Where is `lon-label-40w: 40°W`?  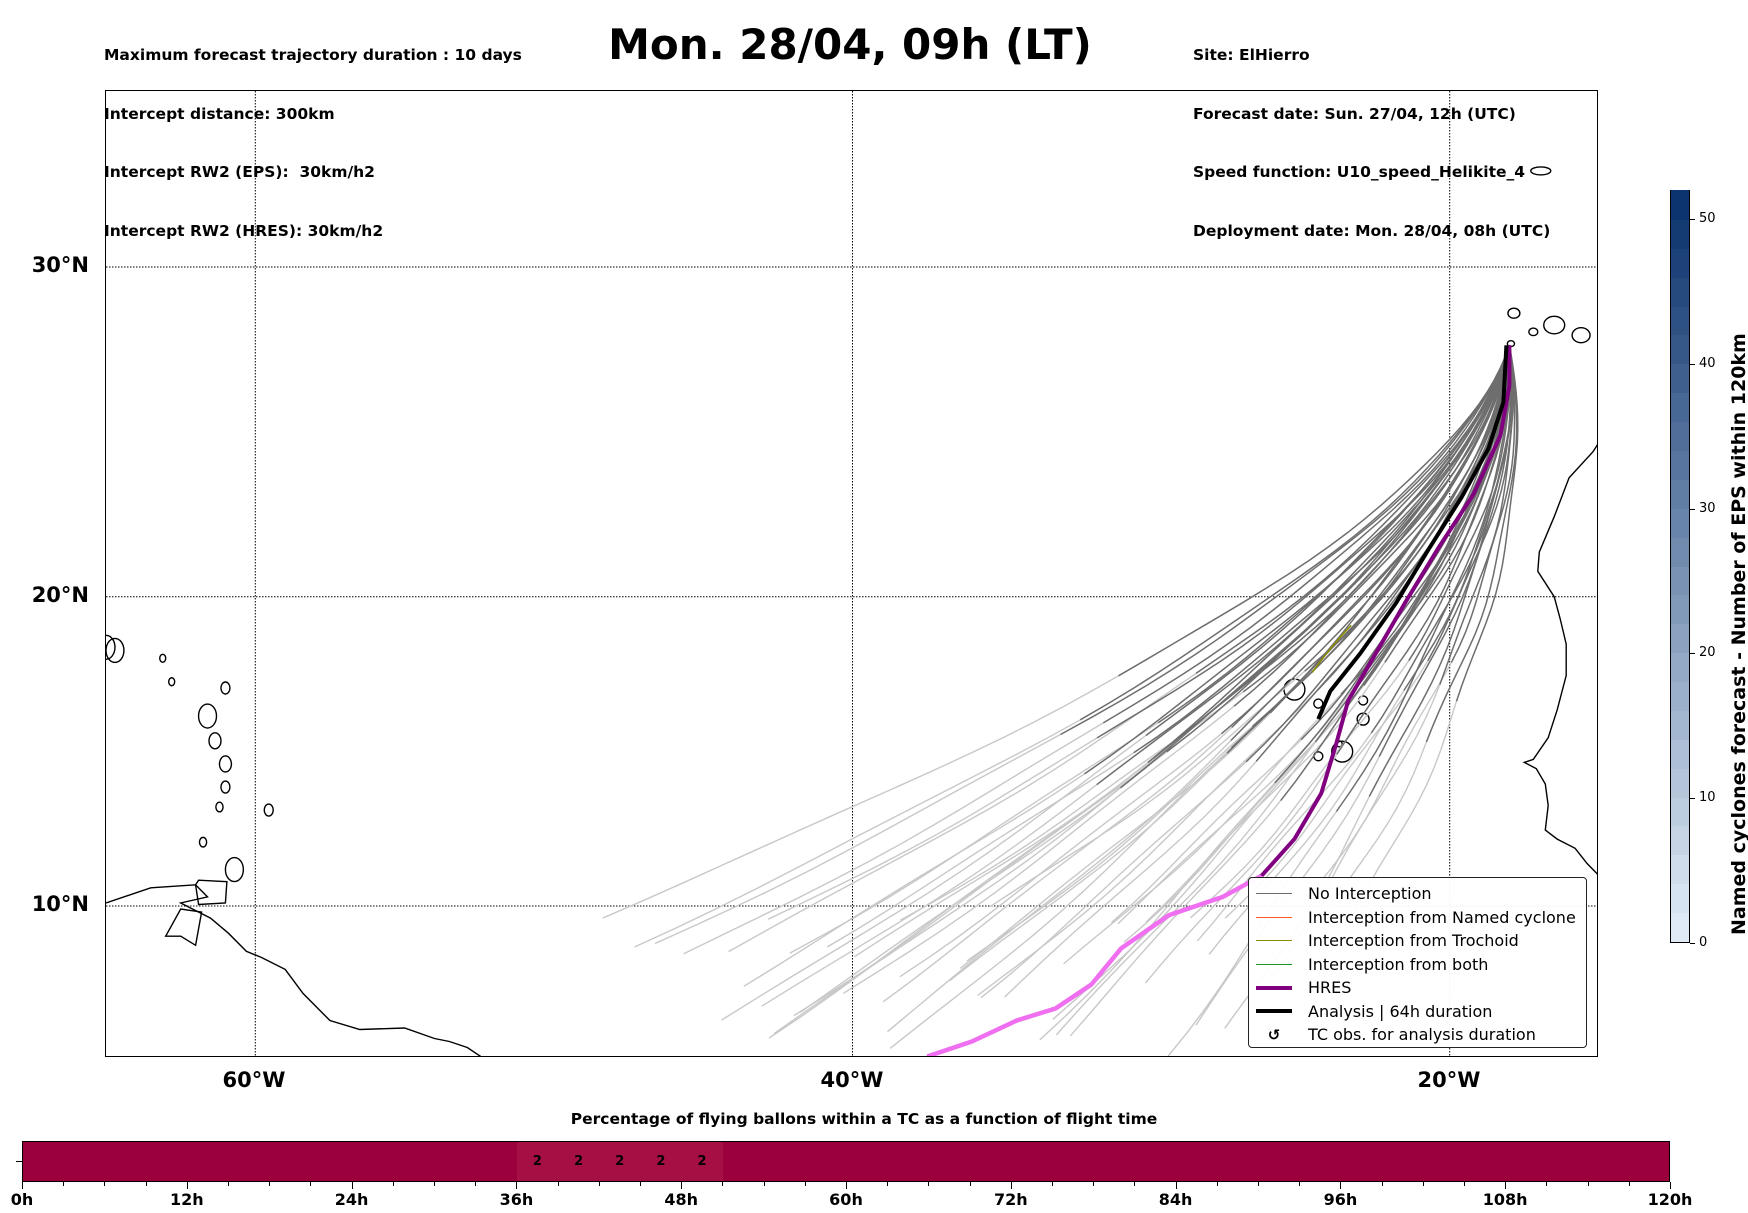
lon-label-40w: 40°W is located at coordinates (852, 1080).